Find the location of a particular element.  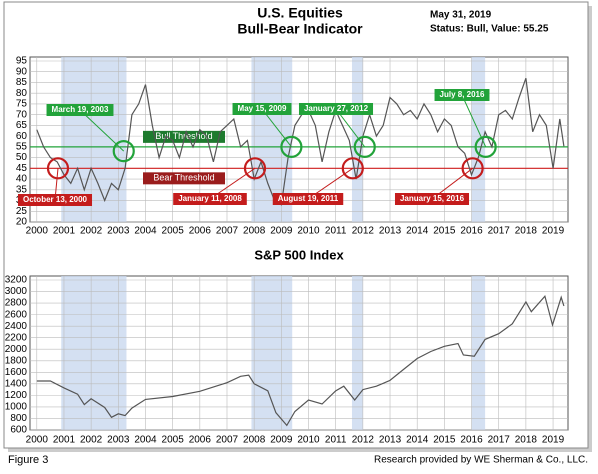

annotation-label: March 19, 2003 is located at coordinates (80, 109).